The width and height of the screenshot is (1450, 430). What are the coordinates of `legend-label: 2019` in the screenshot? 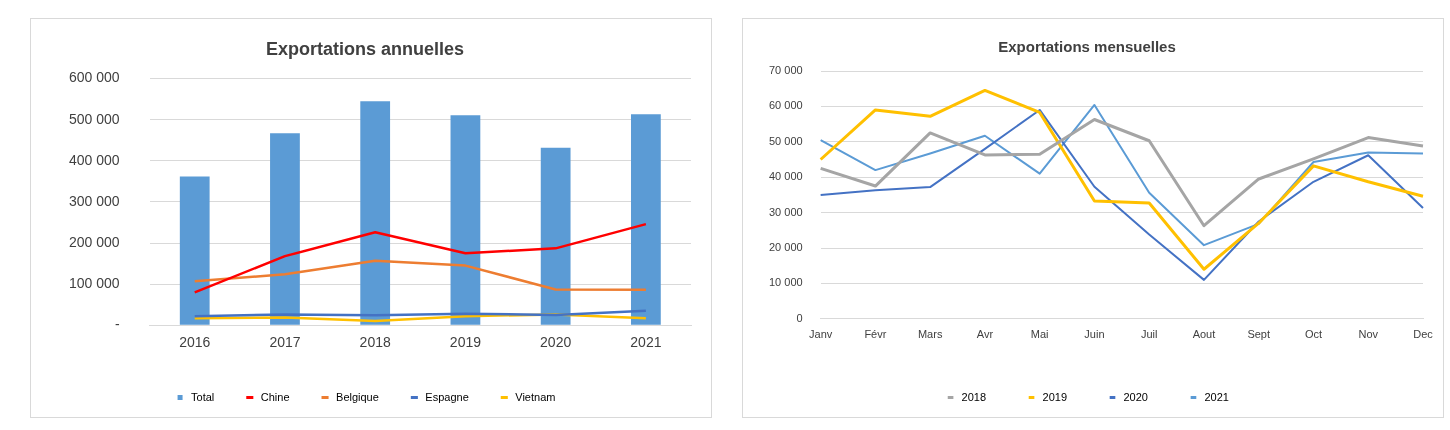 It's located at (1055, 396).